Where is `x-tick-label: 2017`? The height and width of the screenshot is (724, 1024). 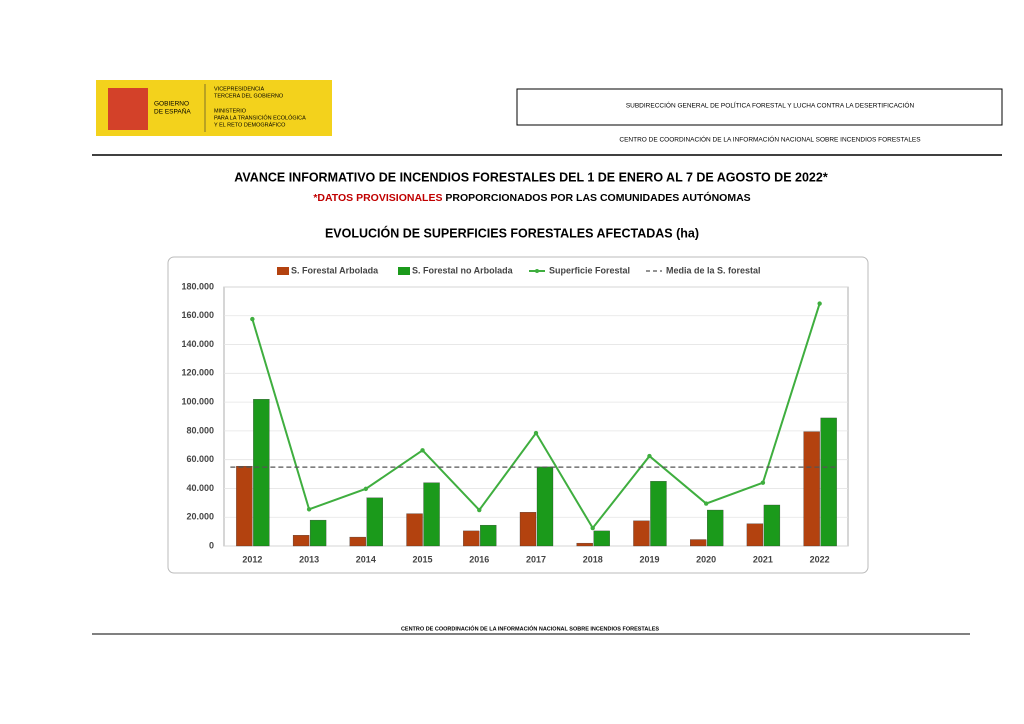
x-tick-label: 2017 is located at coordinates (536, 559).